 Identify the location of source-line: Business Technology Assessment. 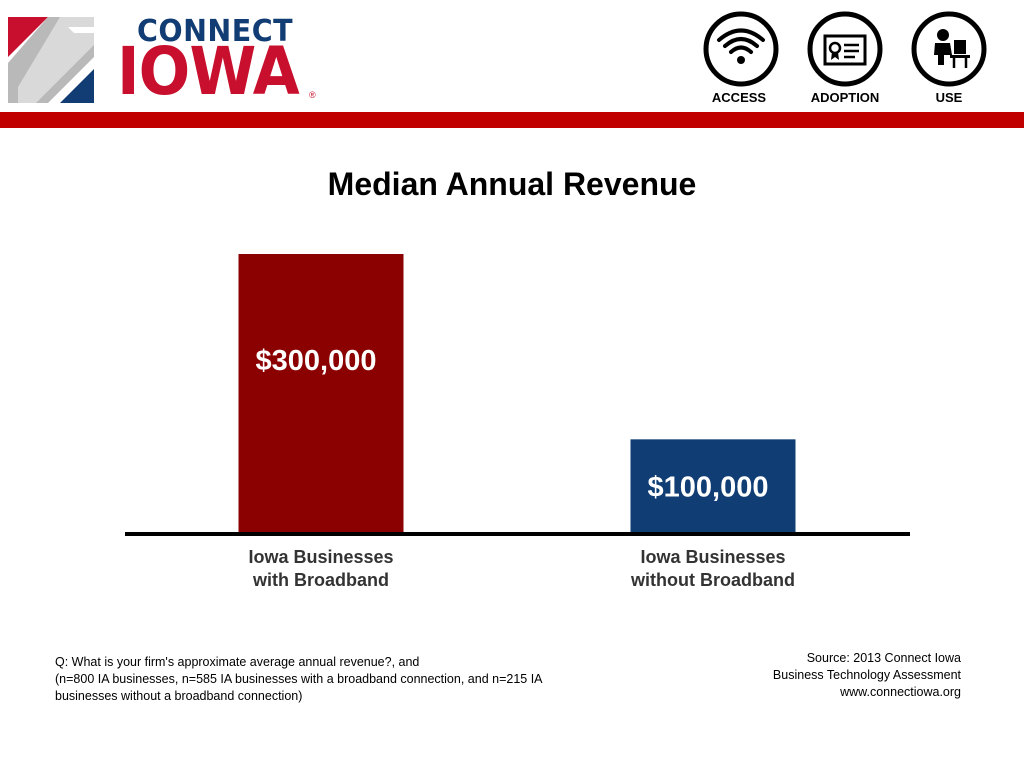
(866, 675).